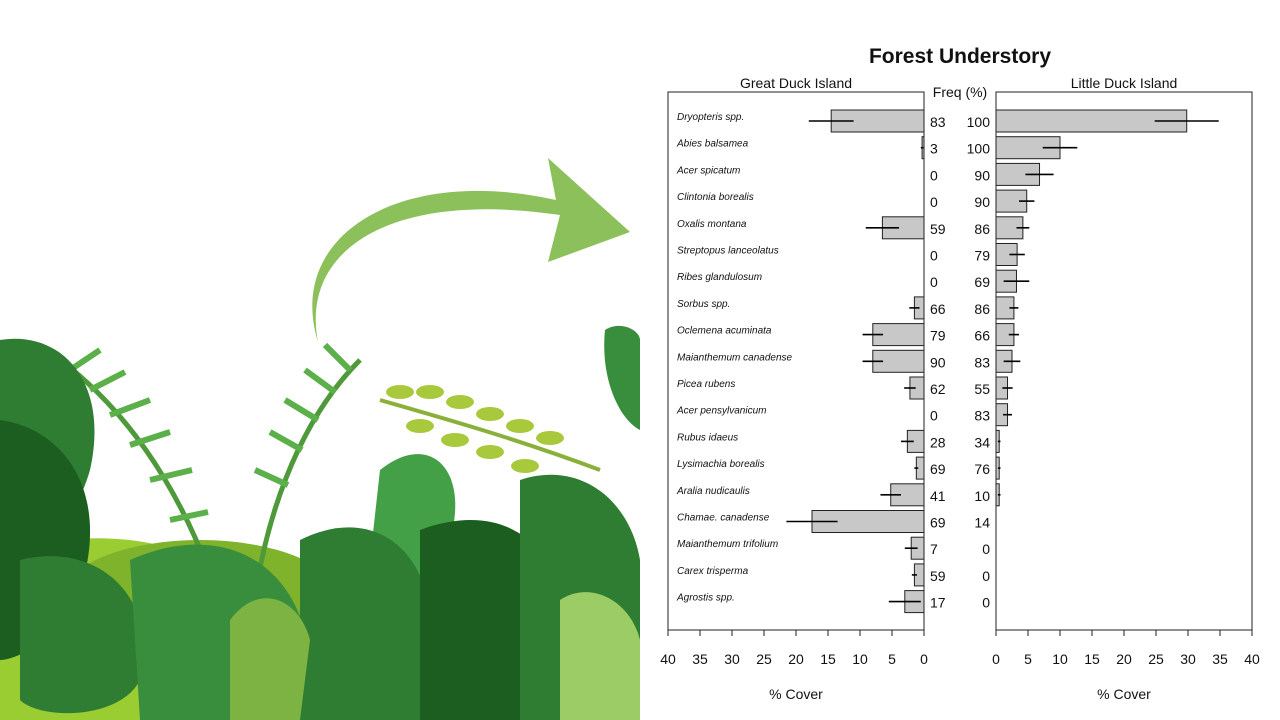 The height and width of the screenshot is (720, 1280). Describe the element at coordinates (982, 496) in the screenshot. I see `right-freq-value: 10` at that location.